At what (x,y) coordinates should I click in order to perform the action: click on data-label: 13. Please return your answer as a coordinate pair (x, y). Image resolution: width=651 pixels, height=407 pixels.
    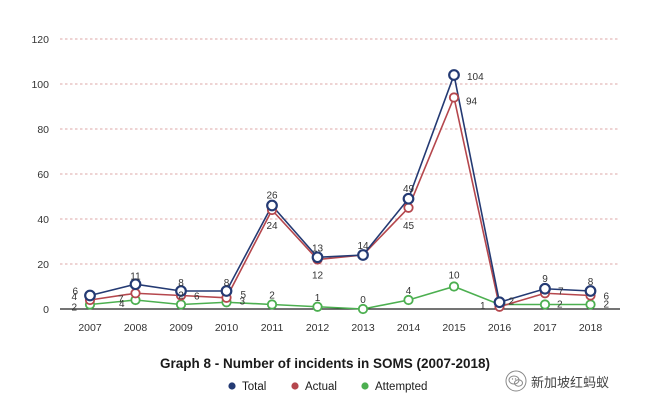
    Looking at the image, I should click on (318, 248).